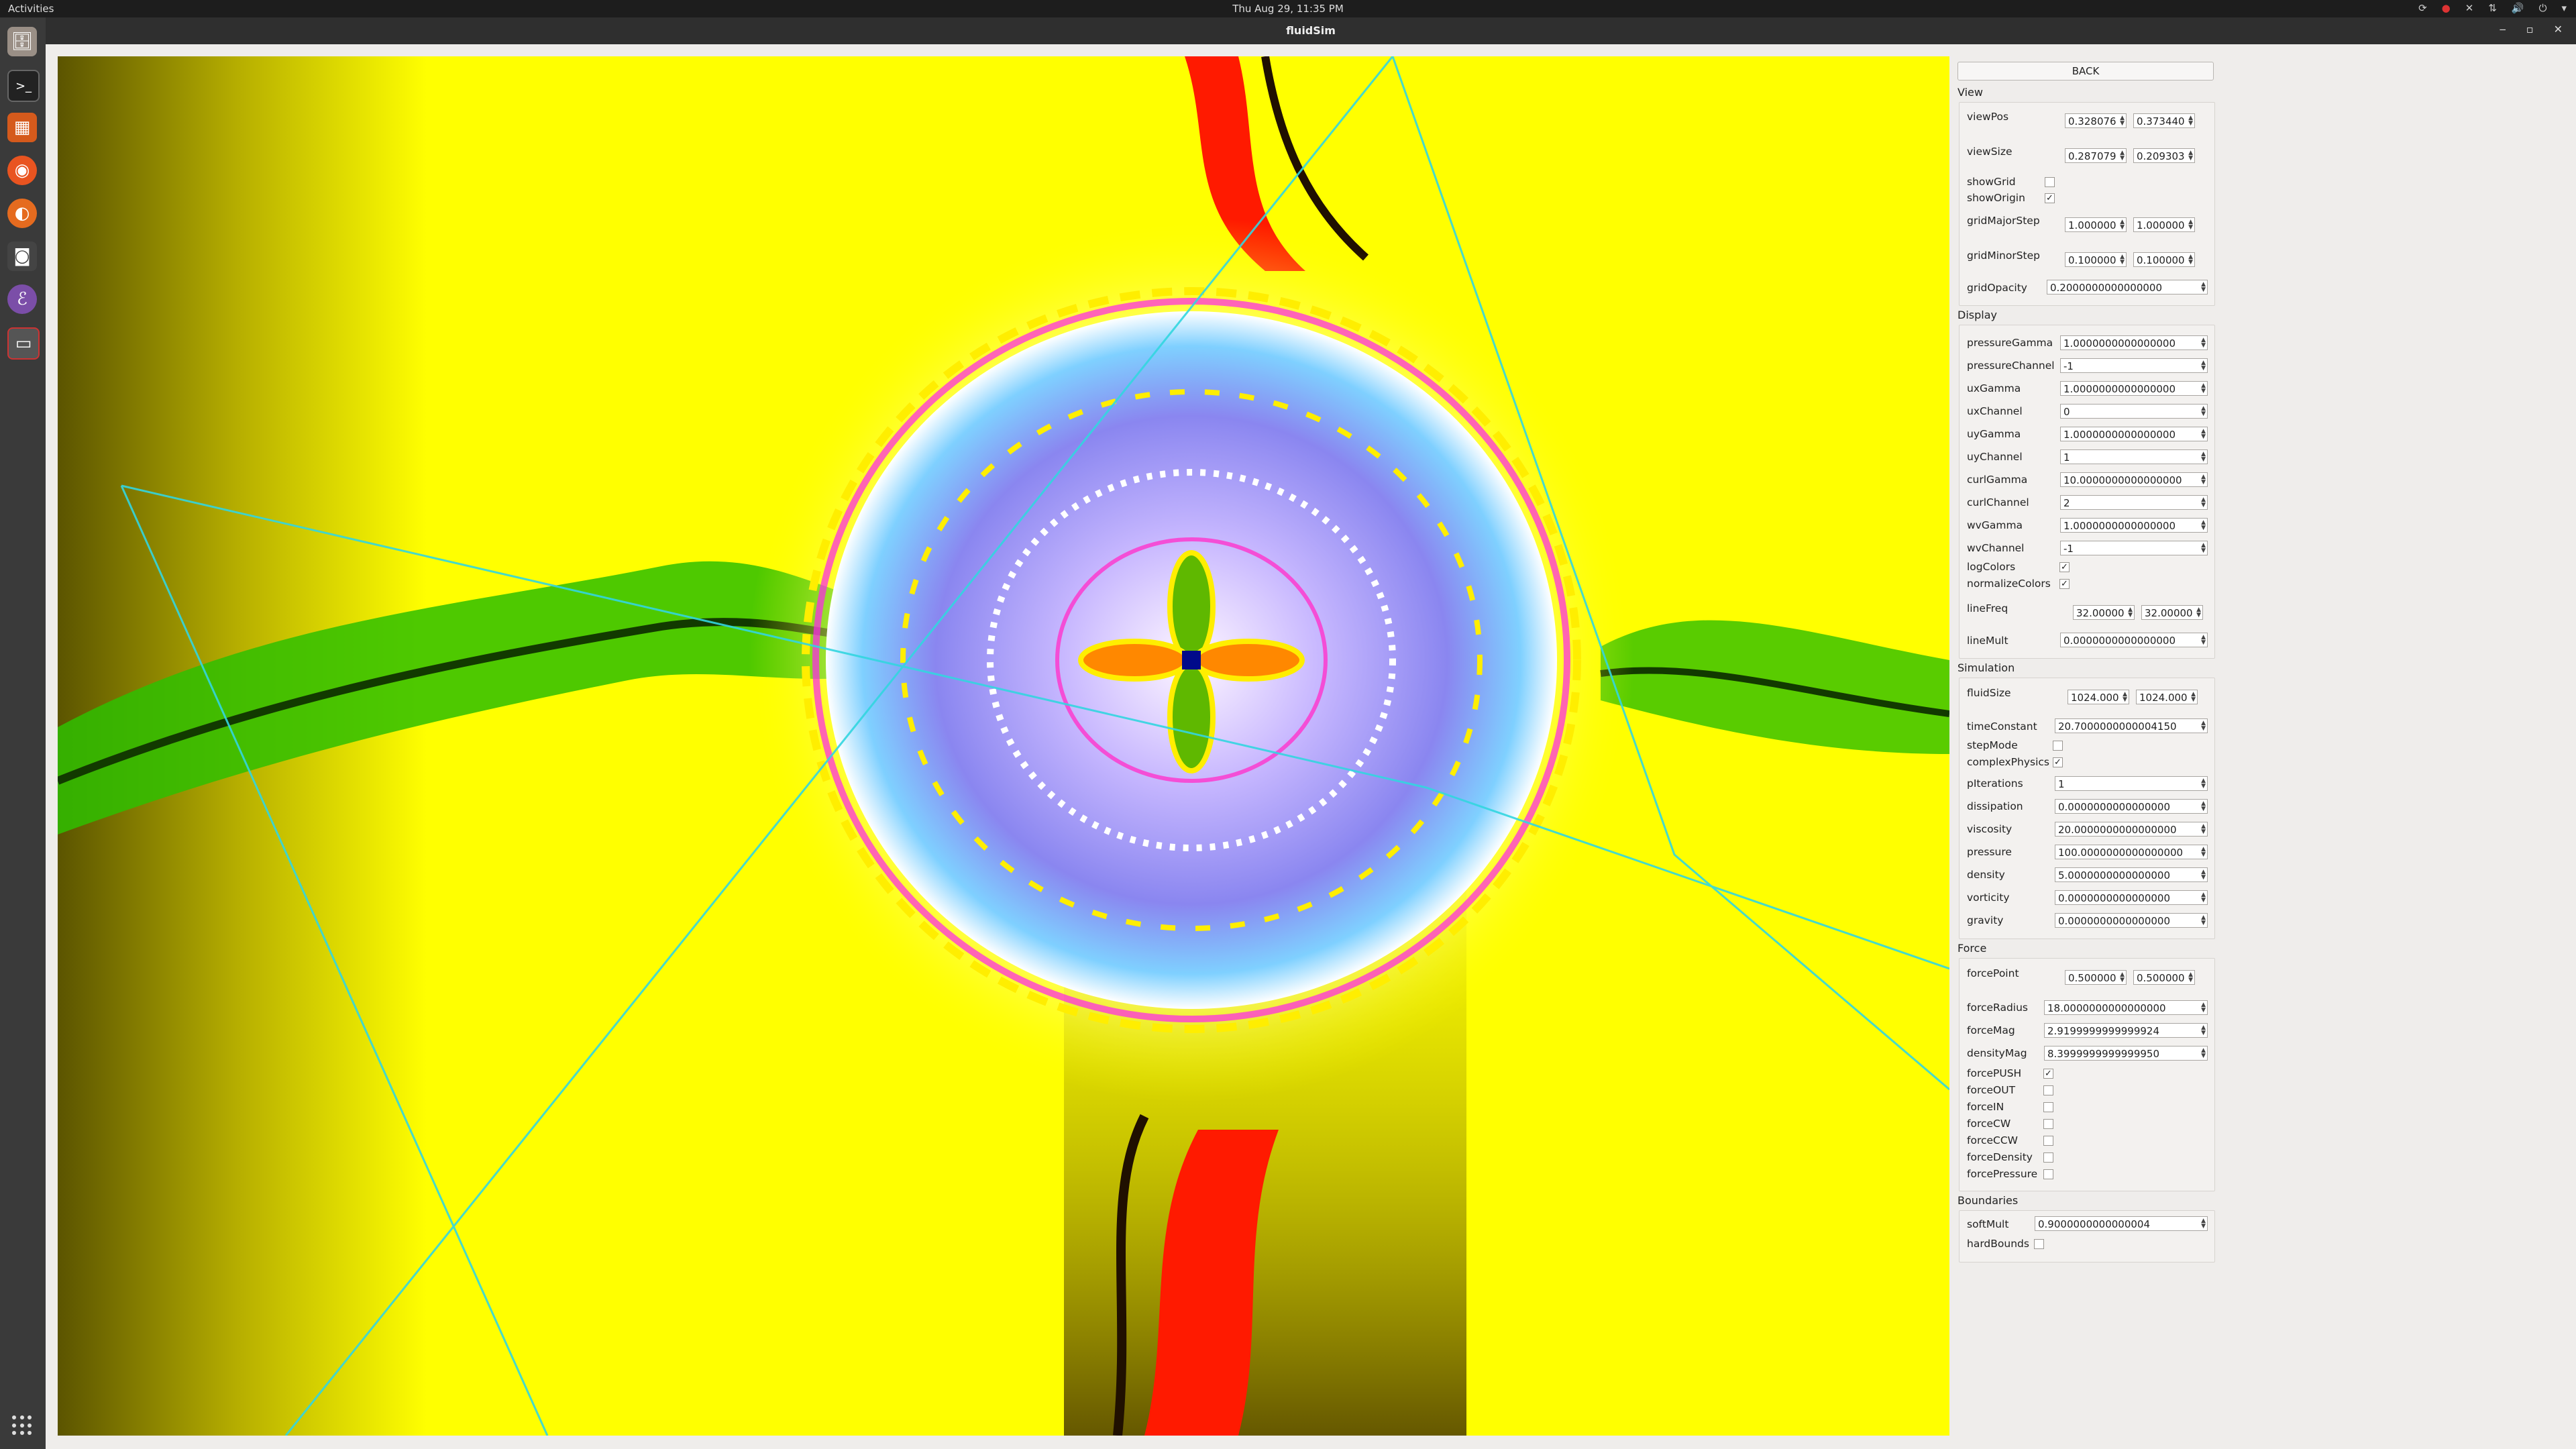  What do you see at coordinates (2164, 155) in the screenshot?
I see `viewsize-y-field: 0.209303 ▲ ▼` at bounding box center [2164, 155].